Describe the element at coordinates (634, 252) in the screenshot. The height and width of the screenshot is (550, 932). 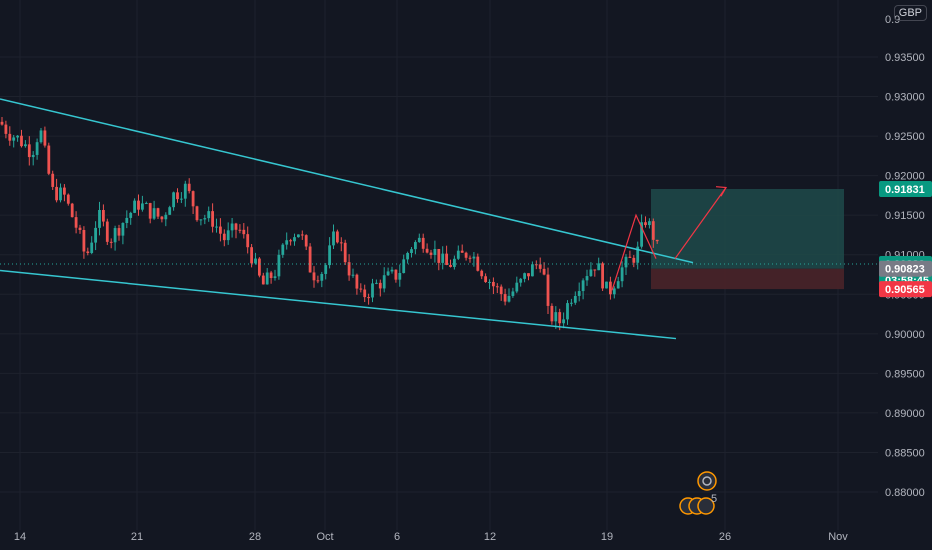
I see `projection-path` at that location.